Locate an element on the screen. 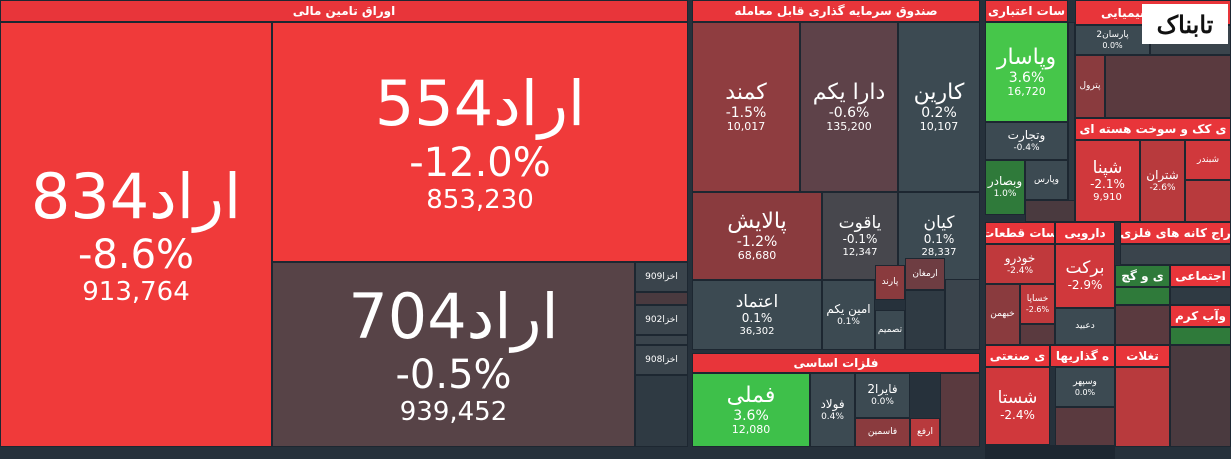 The width and height of the screenshot is (1231, 459). stock-change: -0.4% is located at coordinates (1026, 147).